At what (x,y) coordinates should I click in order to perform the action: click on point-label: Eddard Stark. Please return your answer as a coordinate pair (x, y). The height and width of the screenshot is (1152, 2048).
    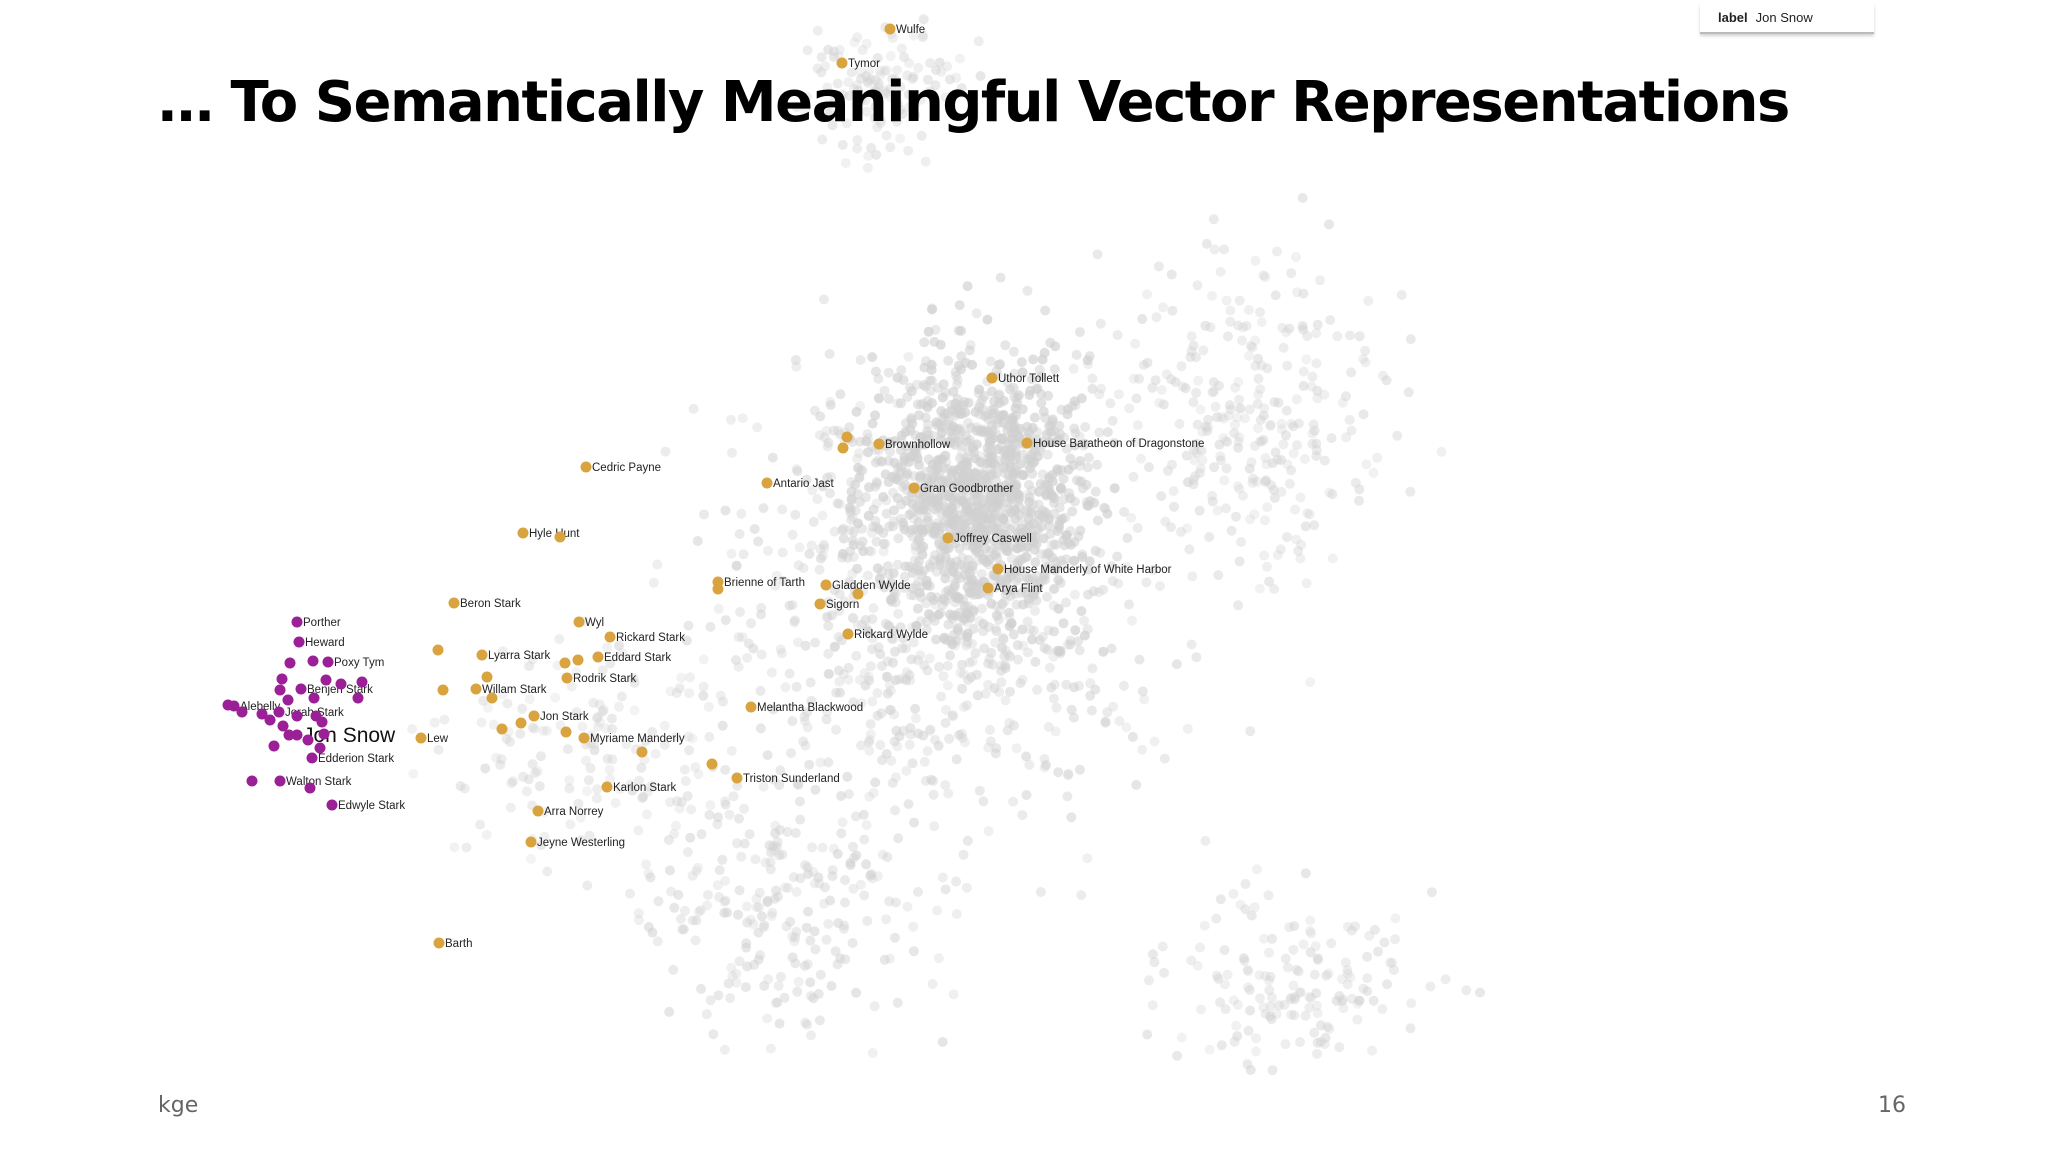
    Looking at the image, I should click on (637, 658).